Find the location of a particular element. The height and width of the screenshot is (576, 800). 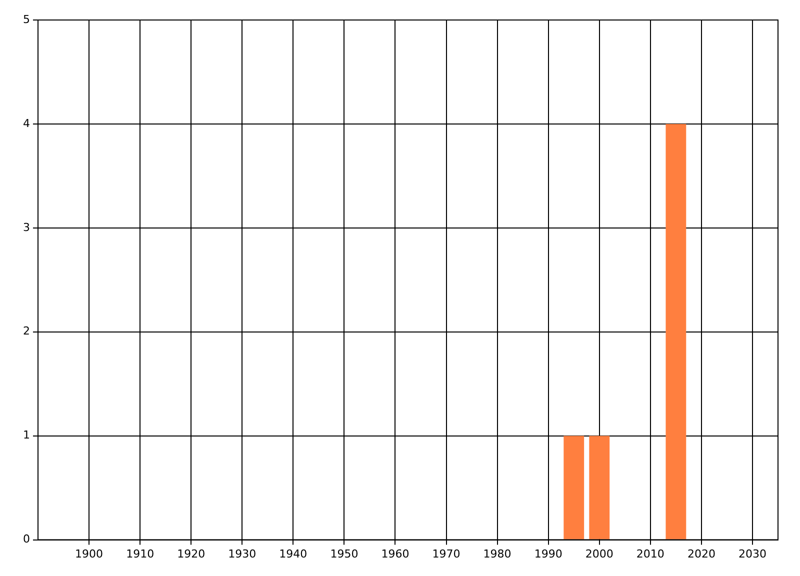

x-tick-label: 2020 is located at coordinates (701, 553).